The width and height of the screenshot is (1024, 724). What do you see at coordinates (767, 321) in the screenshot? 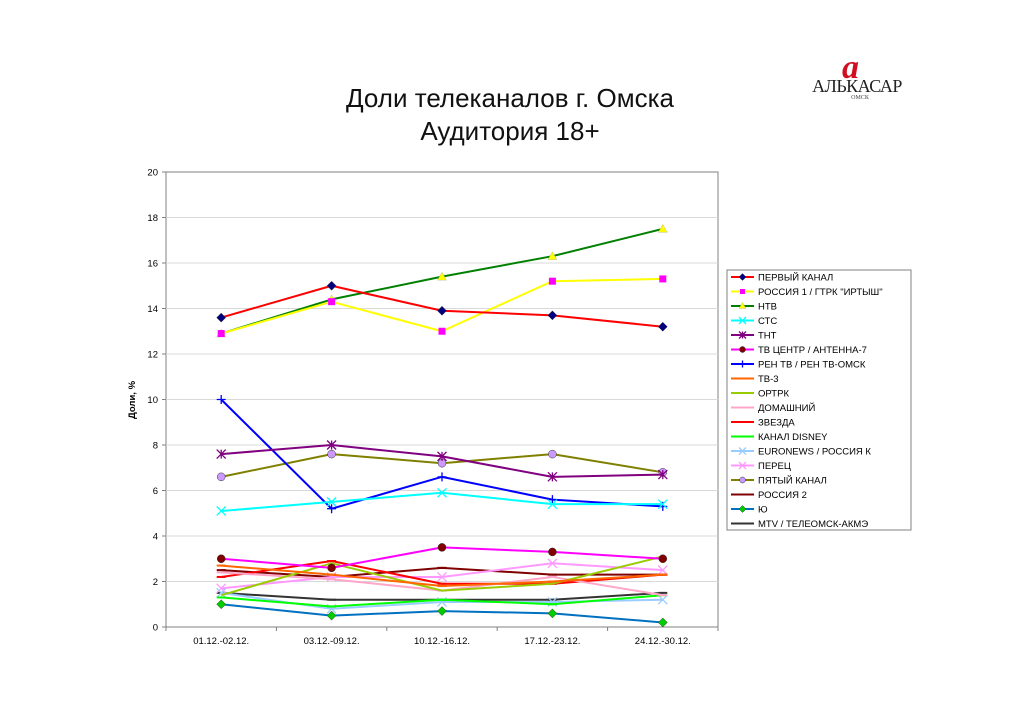
I see `legend-label: СТС` at bounding box center [767, 321].